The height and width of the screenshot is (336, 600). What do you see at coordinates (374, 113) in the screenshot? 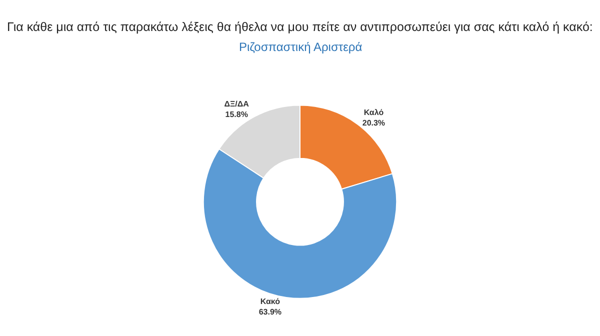
I see `slice-label: Καλό` at bounding box center [374, 113].